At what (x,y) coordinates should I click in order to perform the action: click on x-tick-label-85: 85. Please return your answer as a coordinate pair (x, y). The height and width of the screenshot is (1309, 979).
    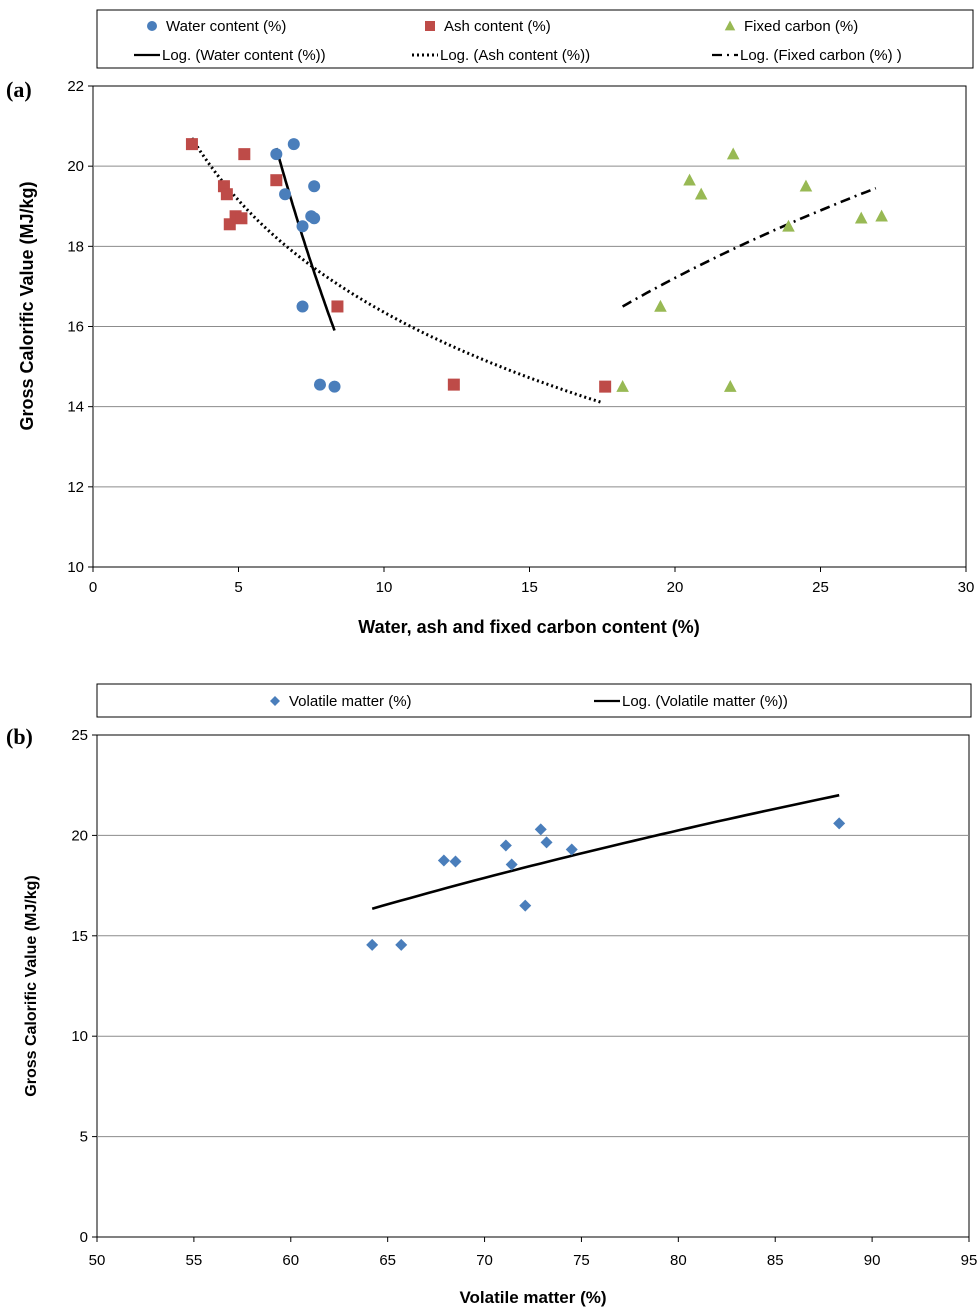
    Looking at the image, I should click on (775, 1260).